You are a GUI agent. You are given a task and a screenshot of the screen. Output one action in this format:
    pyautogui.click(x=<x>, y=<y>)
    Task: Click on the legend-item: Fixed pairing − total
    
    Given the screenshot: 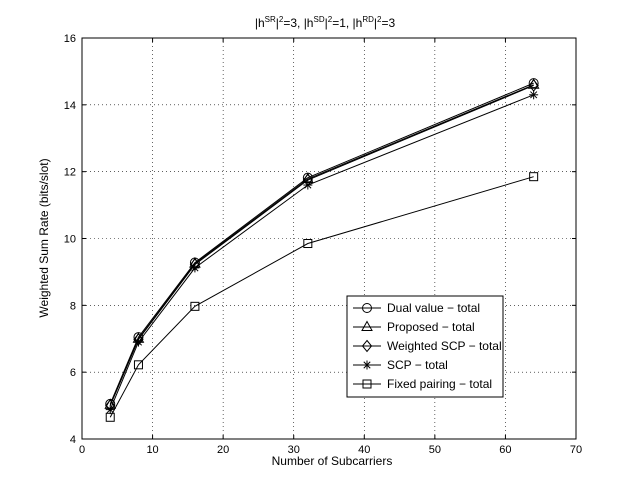 What is the action you would take?
    pyautogui.click(x=422, y=384)
    